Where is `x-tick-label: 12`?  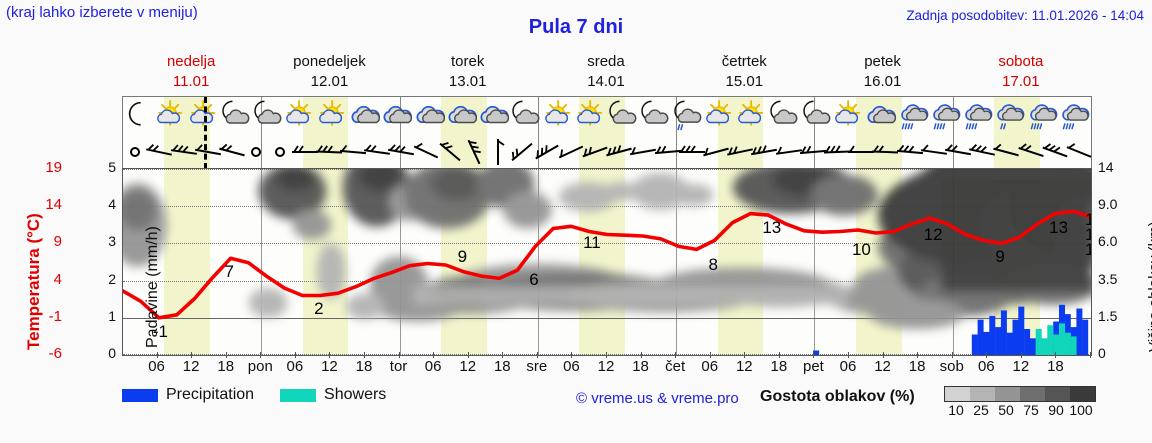
x-tick-label: 12 is located at coordinates (1021, 366).